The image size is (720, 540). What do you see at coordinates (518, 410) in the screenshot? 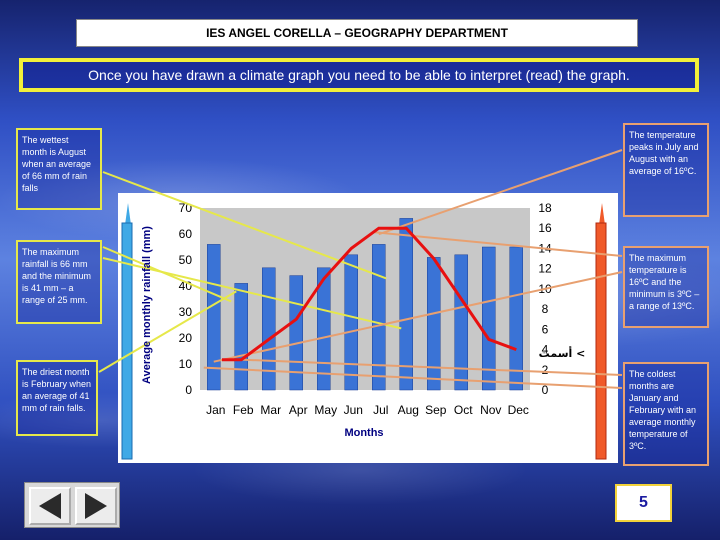
I see `x-tick-label: Dec` at bounding box center [518, 410].